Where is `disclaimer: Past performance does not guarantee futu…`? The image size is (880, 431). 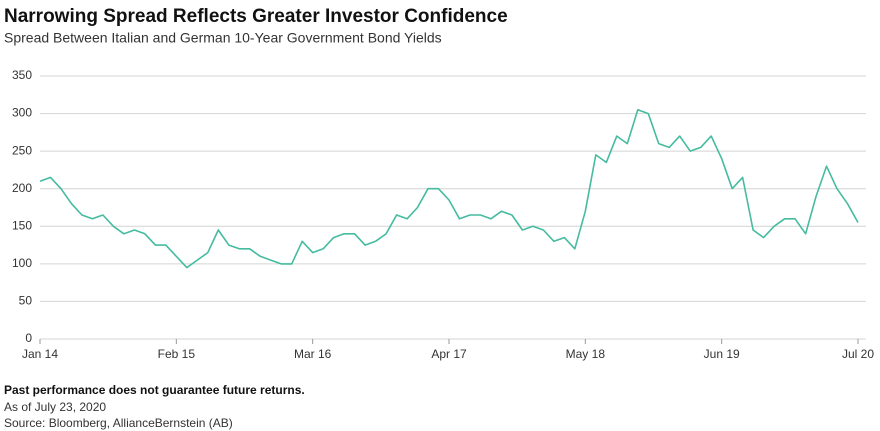
disclaimer: Past performance does not guarantee futu… is located at coordinates (154, 390).